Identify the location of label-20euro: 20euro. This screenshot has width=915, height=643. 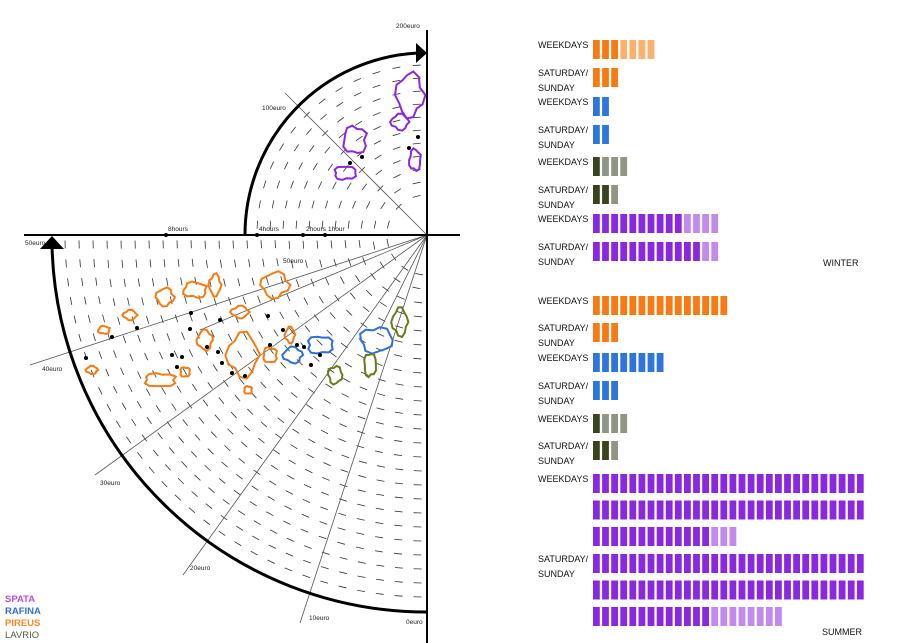
(200, 568).